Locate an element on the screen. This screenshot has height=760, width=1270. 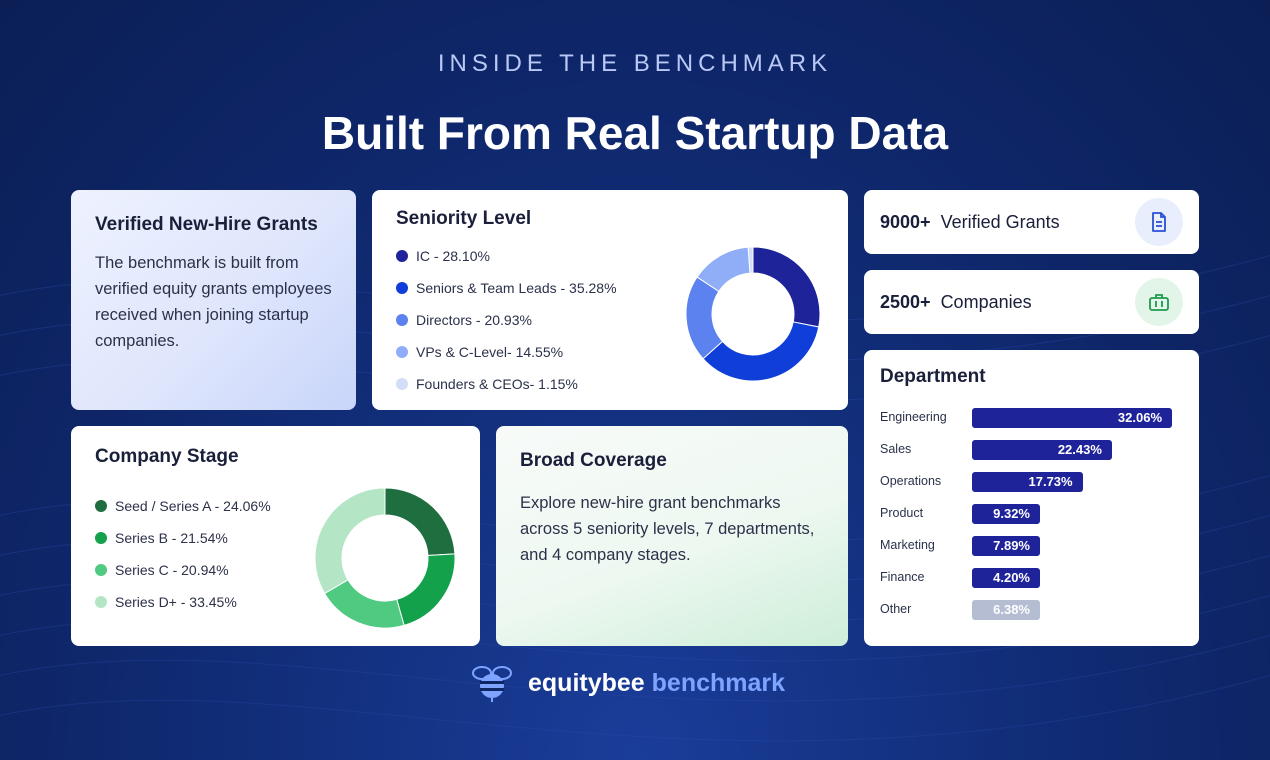
department-row: Finance 4.20% is located at coordinates (1031, 578).